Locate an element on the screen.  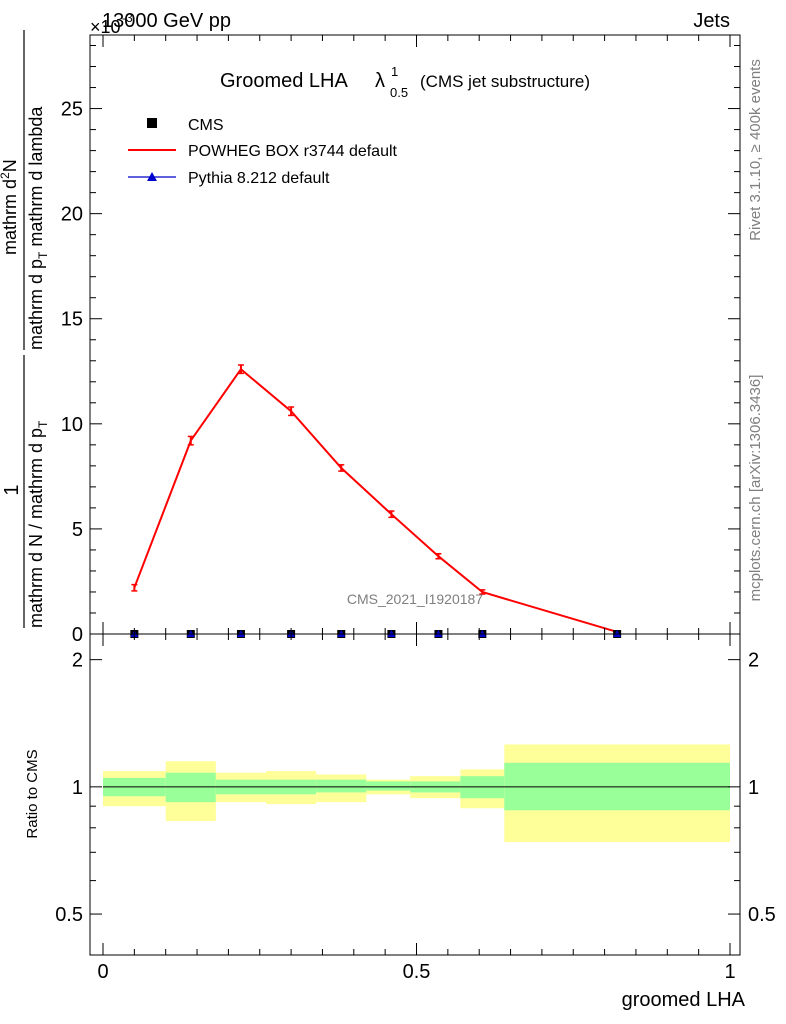
legend-item-powheg: POWHEG BOX r3744 default is located at coordinates (263, 151).